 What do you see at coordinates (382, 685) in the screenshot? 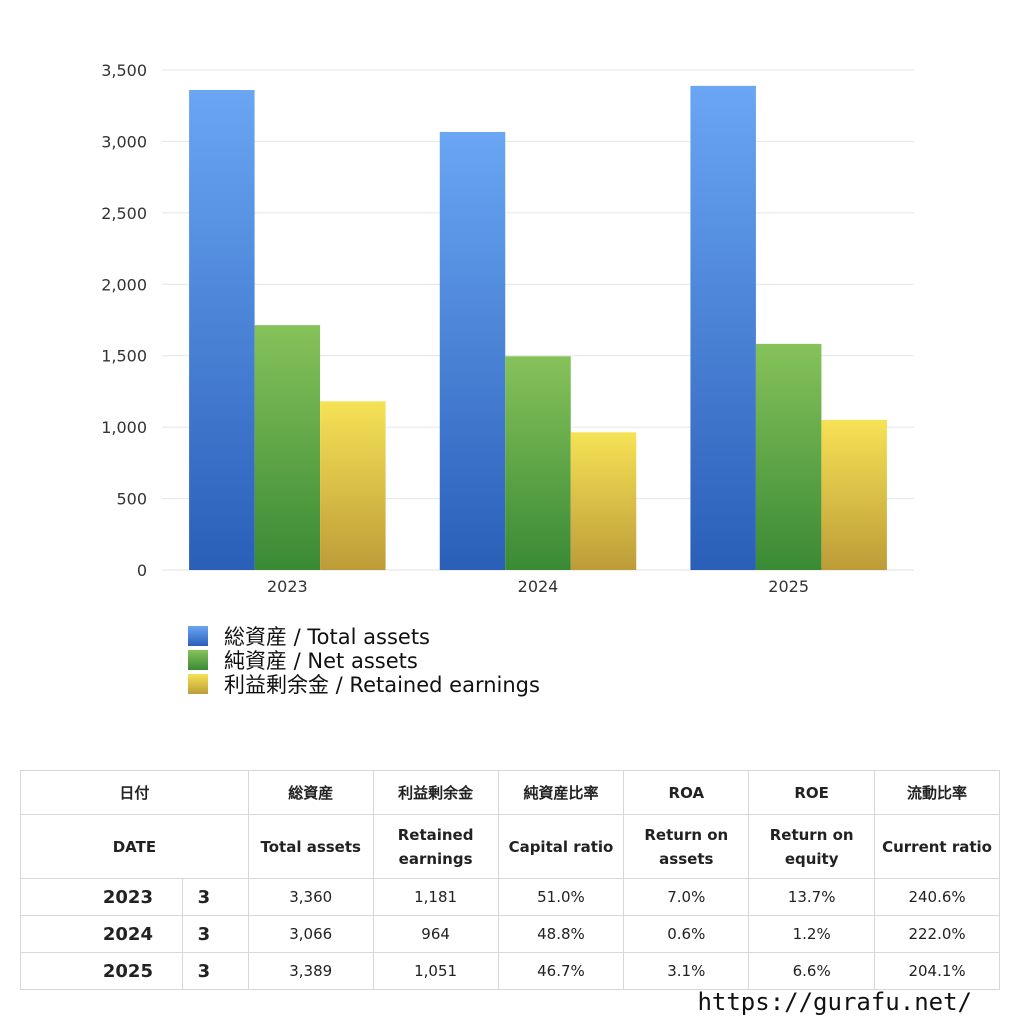
I see `legend-label-retained-earnings: 利益剰余金 / Retained earnings` at bounding box center [382, 685].